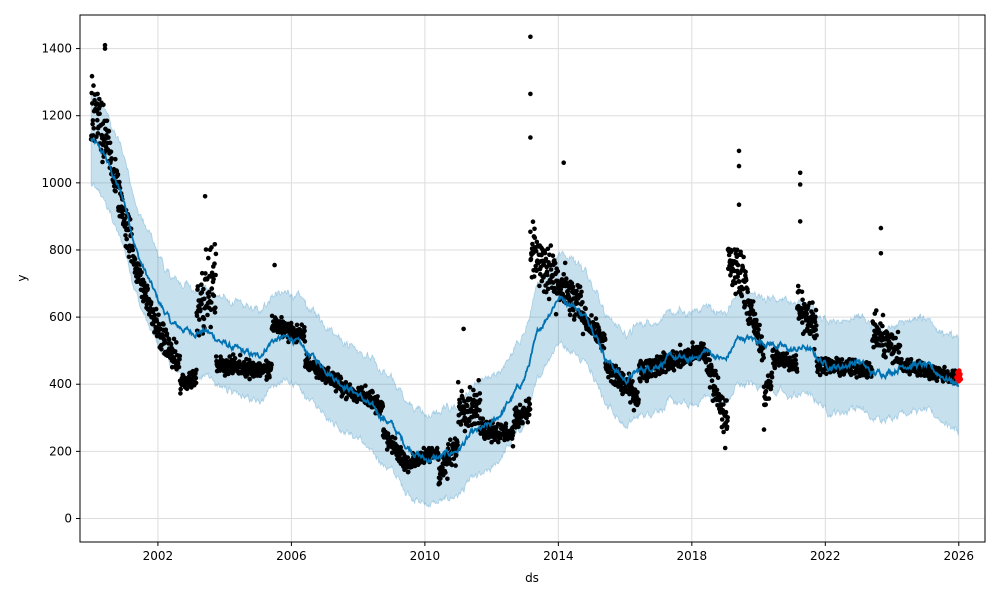  What do you see at coordinates (60, 284) in the screenshot?
I see `y-tick-layer: 0 200 400 600 800 1000 1200 1400` at bounding box center [60, 284].